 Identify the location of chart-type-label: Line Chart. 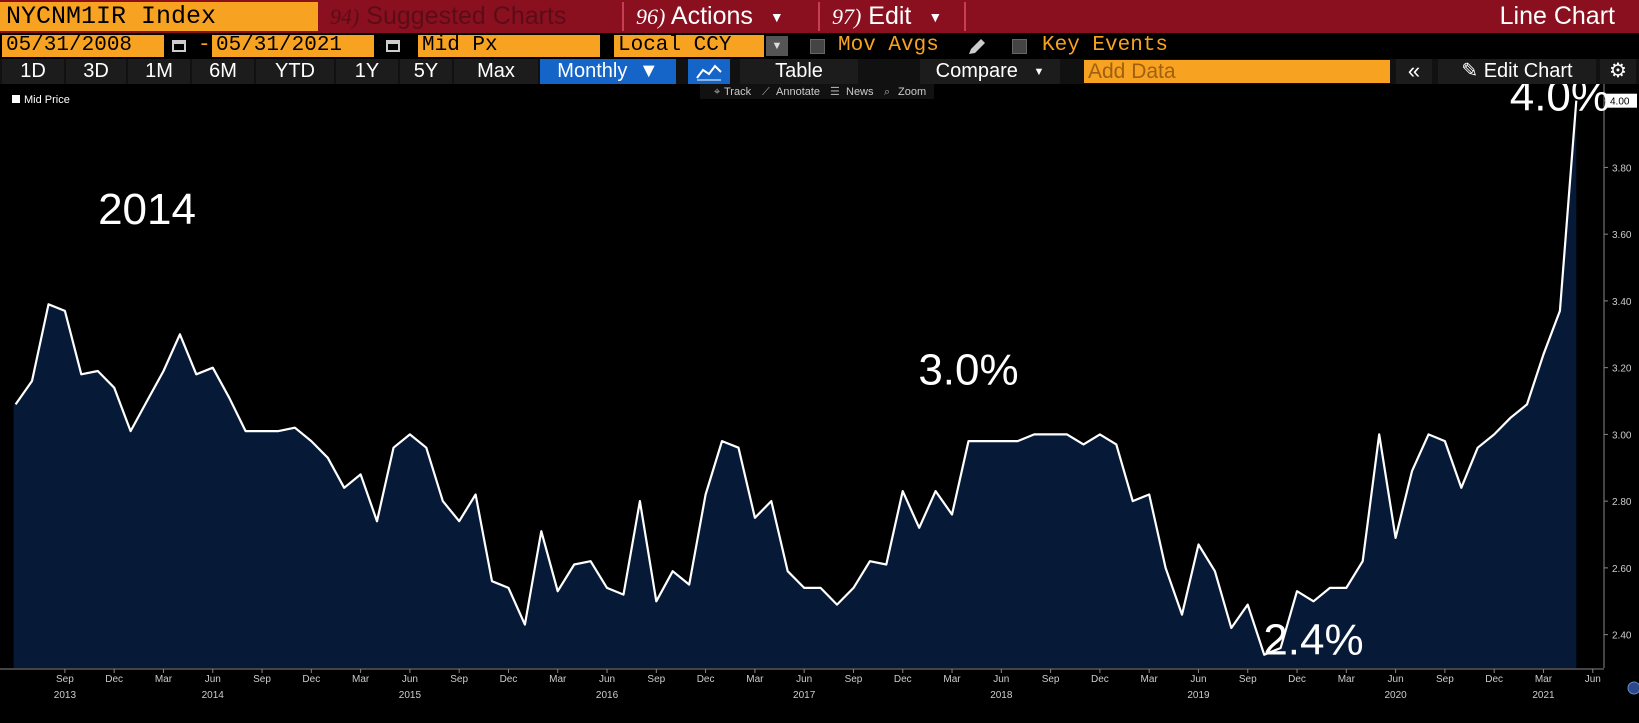
(1557, 16).